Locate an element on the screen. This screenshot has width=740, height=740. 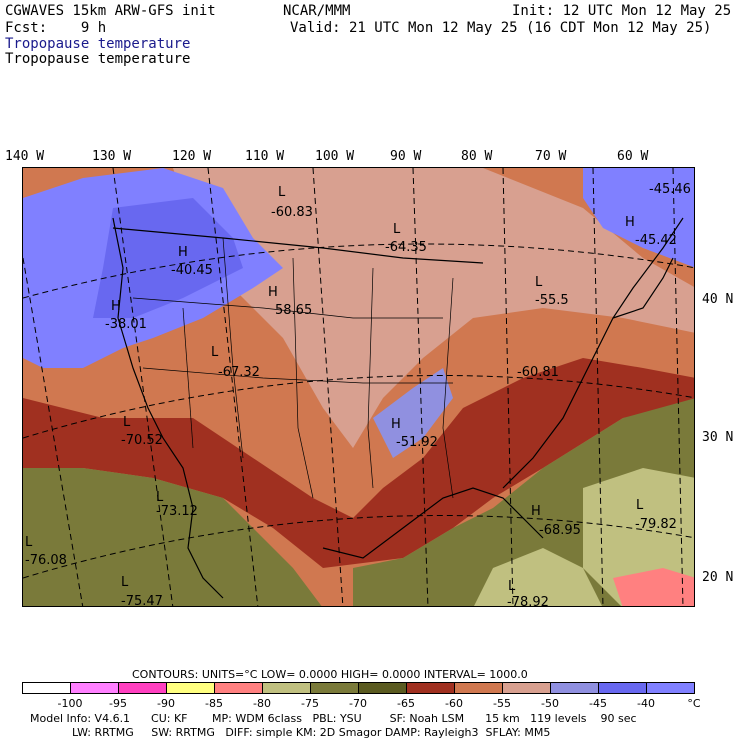
center-value: -70.52 is located at coordinates (142, 440).